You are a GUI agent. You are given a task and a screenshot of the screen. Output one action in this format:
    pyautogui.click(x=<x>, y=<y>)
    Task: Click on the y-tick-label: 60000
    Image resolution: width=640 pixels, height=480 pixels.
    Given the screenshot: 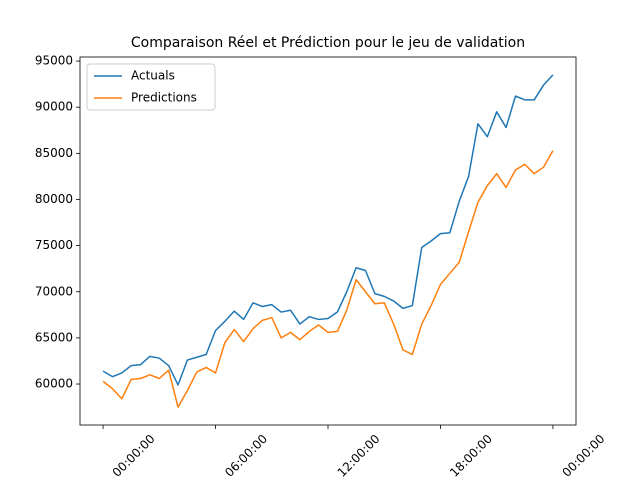 What is the action you would take?
    pyautogui.click(x=54, y=384)
    